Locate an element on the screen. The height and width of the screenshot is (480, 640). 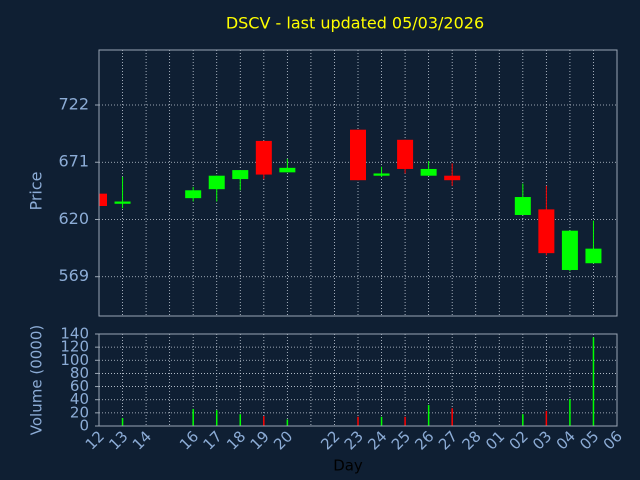
volume-tick-label: 60 is located at coordinates (79, 386).